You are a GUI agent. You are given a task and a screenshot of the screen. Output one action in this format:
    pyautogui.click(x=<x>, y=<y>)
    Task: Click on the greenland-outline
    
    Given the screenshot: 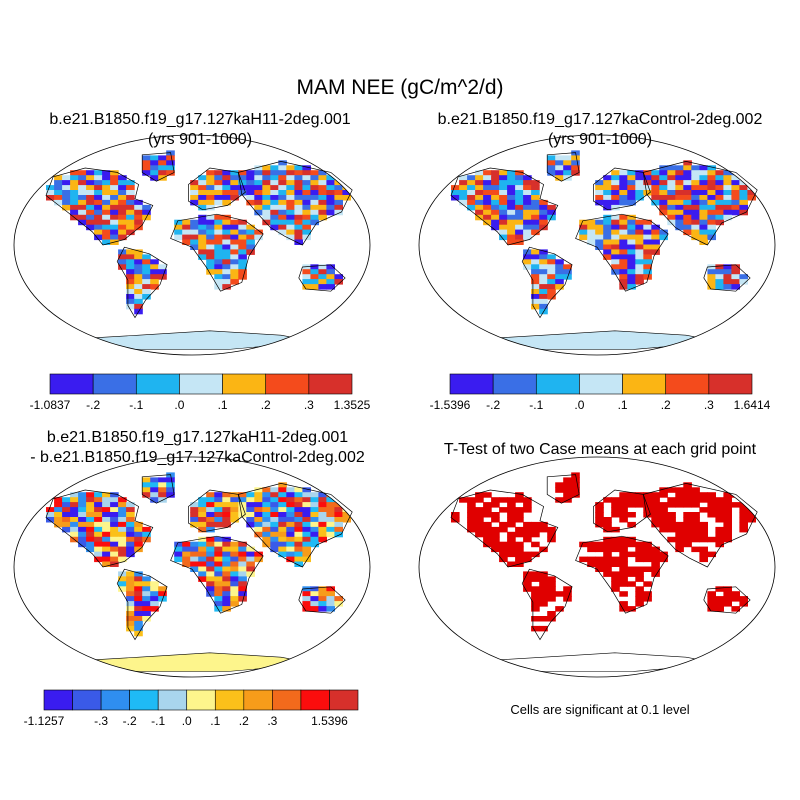 What is the action you would take?
    pyautogui.click(x=563, y=167)
    